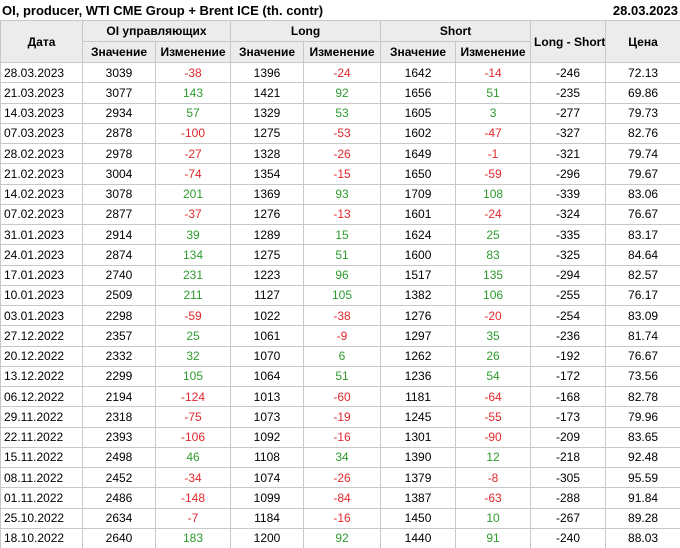  What do you see at coordinates (193, 275) in the screenshot?
I see `value-cell: 231` at bounding box center [193, 275].